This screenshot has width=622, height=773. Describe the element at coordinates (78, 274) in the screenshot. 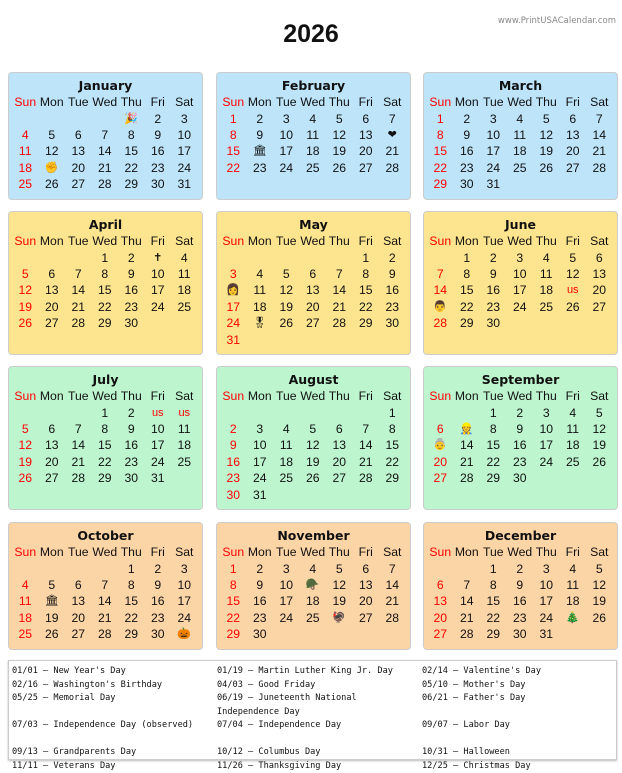

I see `day-cell: 7` at that location.